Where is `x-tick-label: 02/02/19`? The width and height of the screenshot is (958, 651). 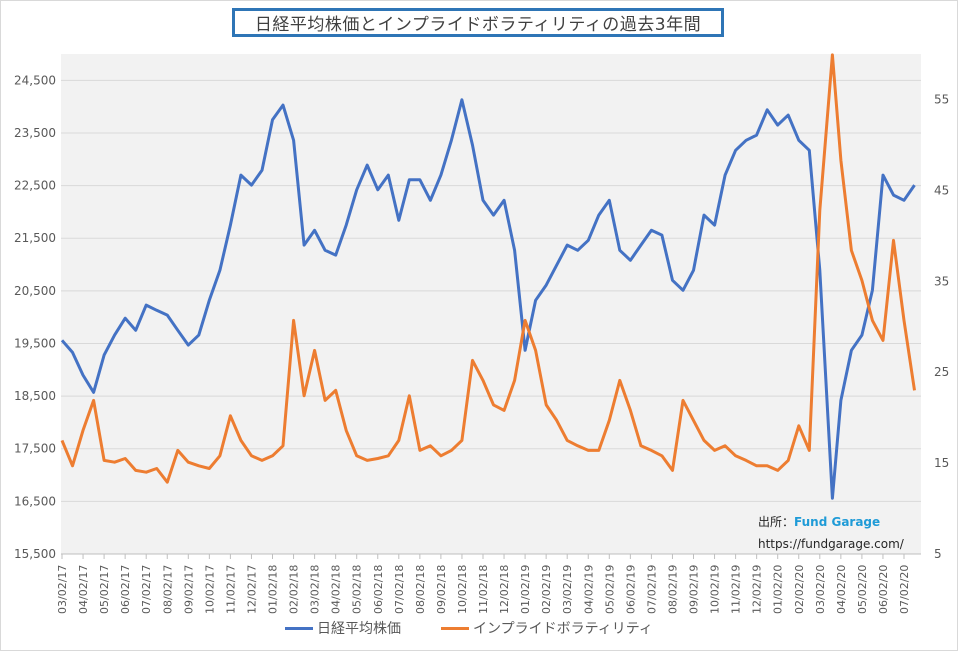
x-tick-label: 02/02/19 is located at coordinates (546, 589).